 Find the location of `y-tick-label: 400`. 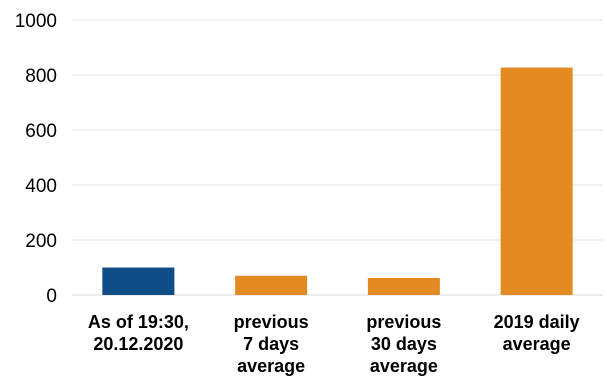

y-tick-label: 400 is located at coordinates (41, 186).